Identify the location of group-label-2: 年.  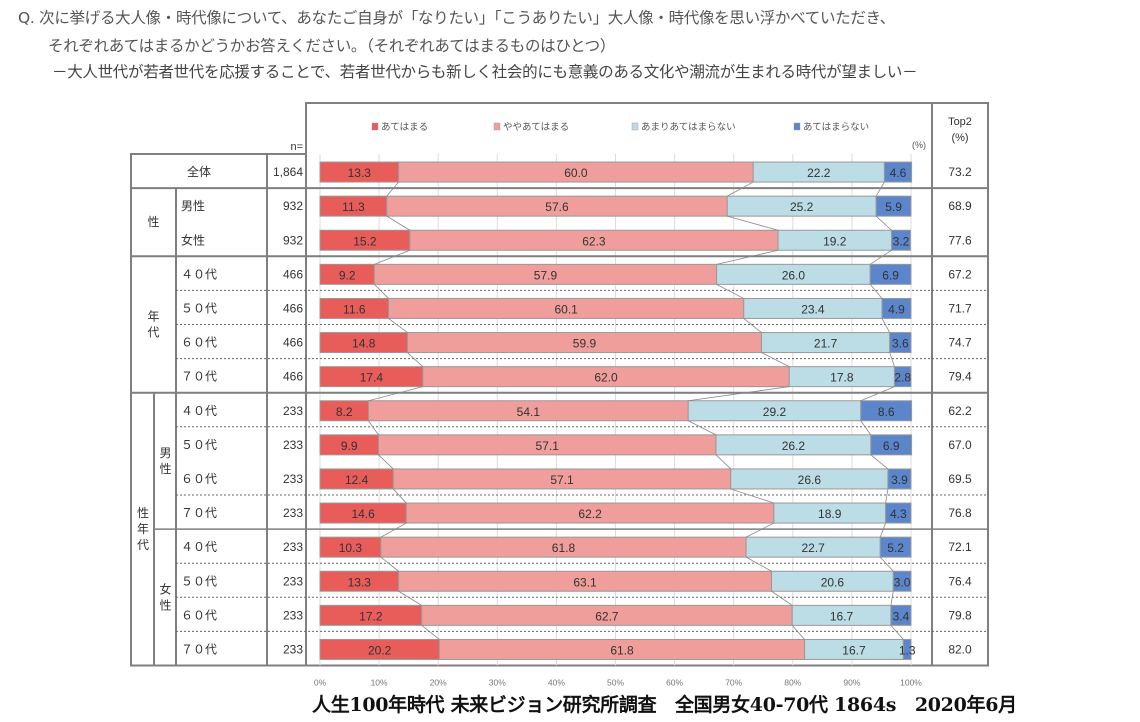
(153, 317).